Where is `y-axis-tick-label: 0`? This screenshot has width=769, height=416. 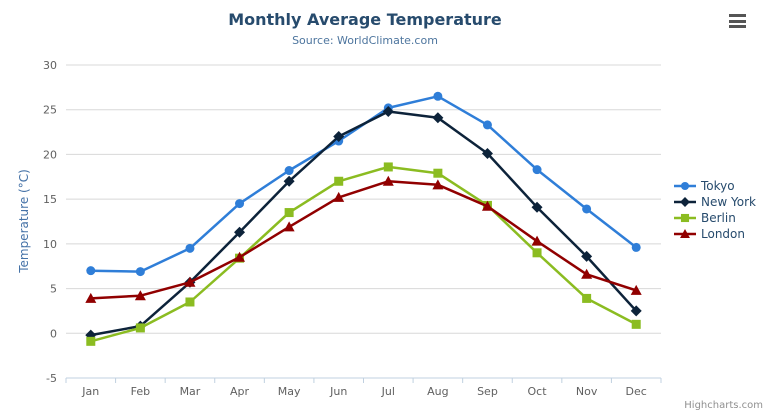
y-axis-tick-label: 0 is located at coordinates (53, 333).